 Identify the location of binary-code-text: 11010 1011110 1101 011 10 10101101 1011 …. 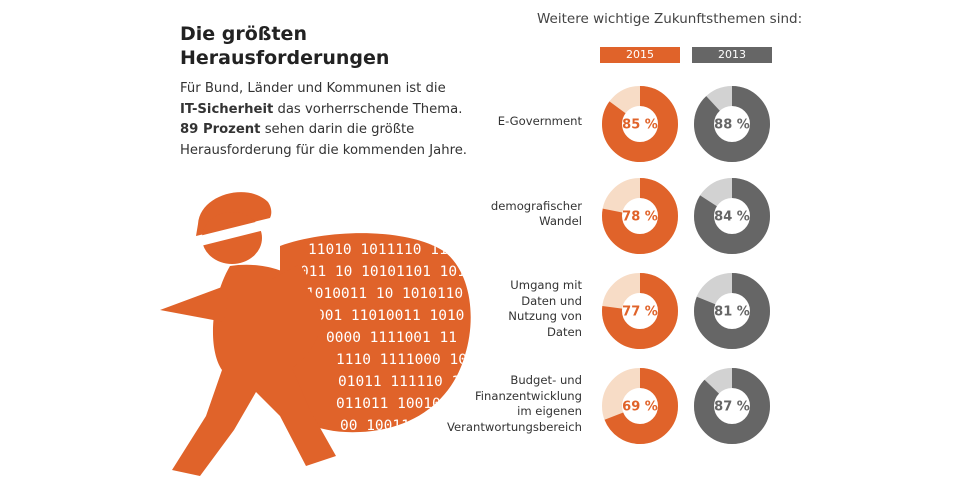
(387, 348).